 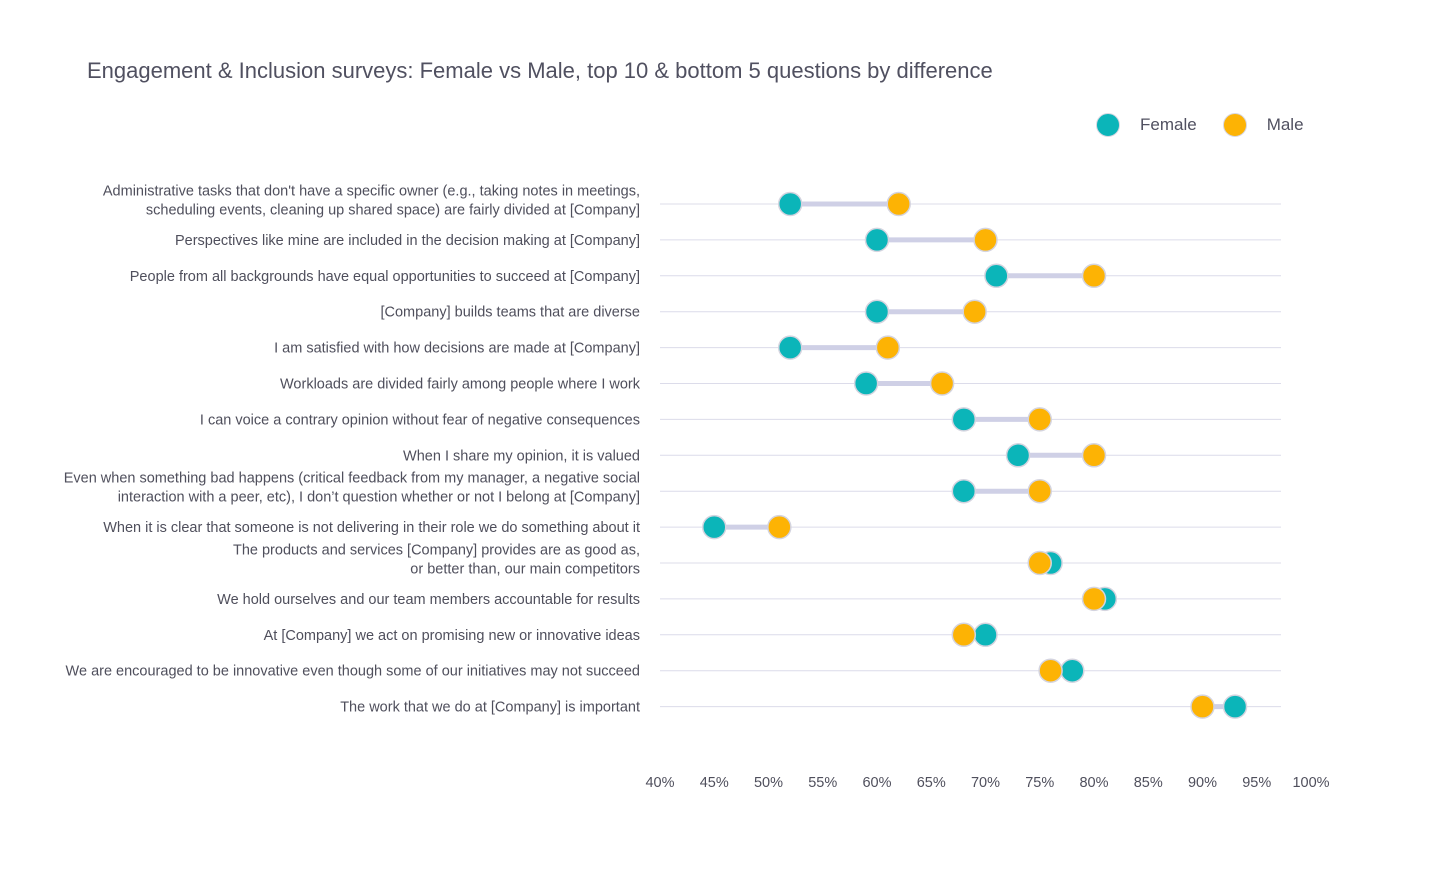 What do you see at coordinates (1108, 125) in the screenshot?
I see `legend-swatch-female` at bounding box center [1108, 125].